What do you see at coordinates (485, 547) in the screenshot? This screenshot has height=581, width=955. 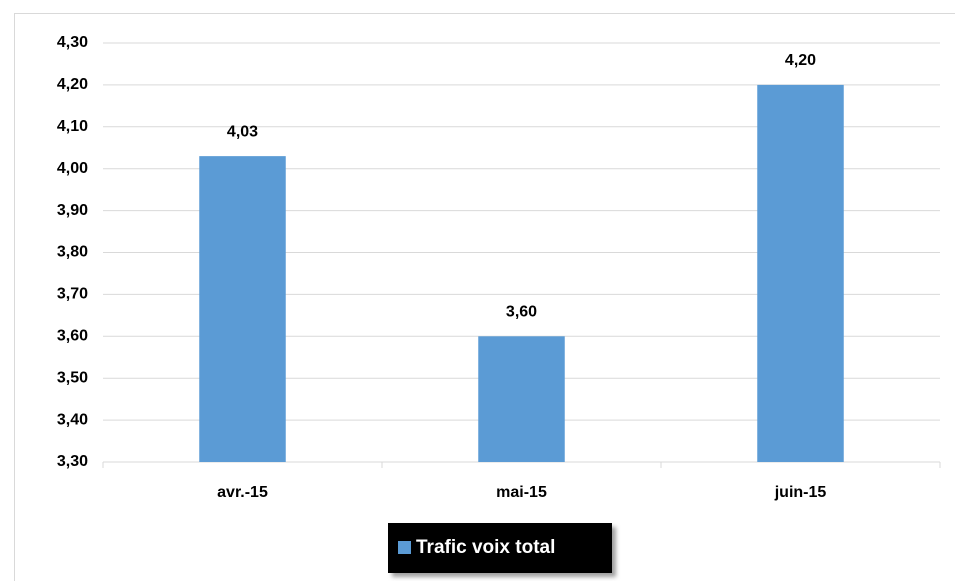 I see `legend-label: Trafic voix total` at bounding box center [485, 547].